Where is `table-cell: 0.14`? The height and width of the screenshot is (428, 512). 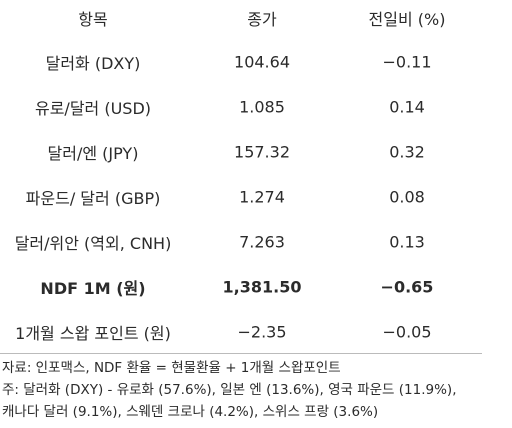
table-cell: 0.14 is located at coordinates (407, 107).